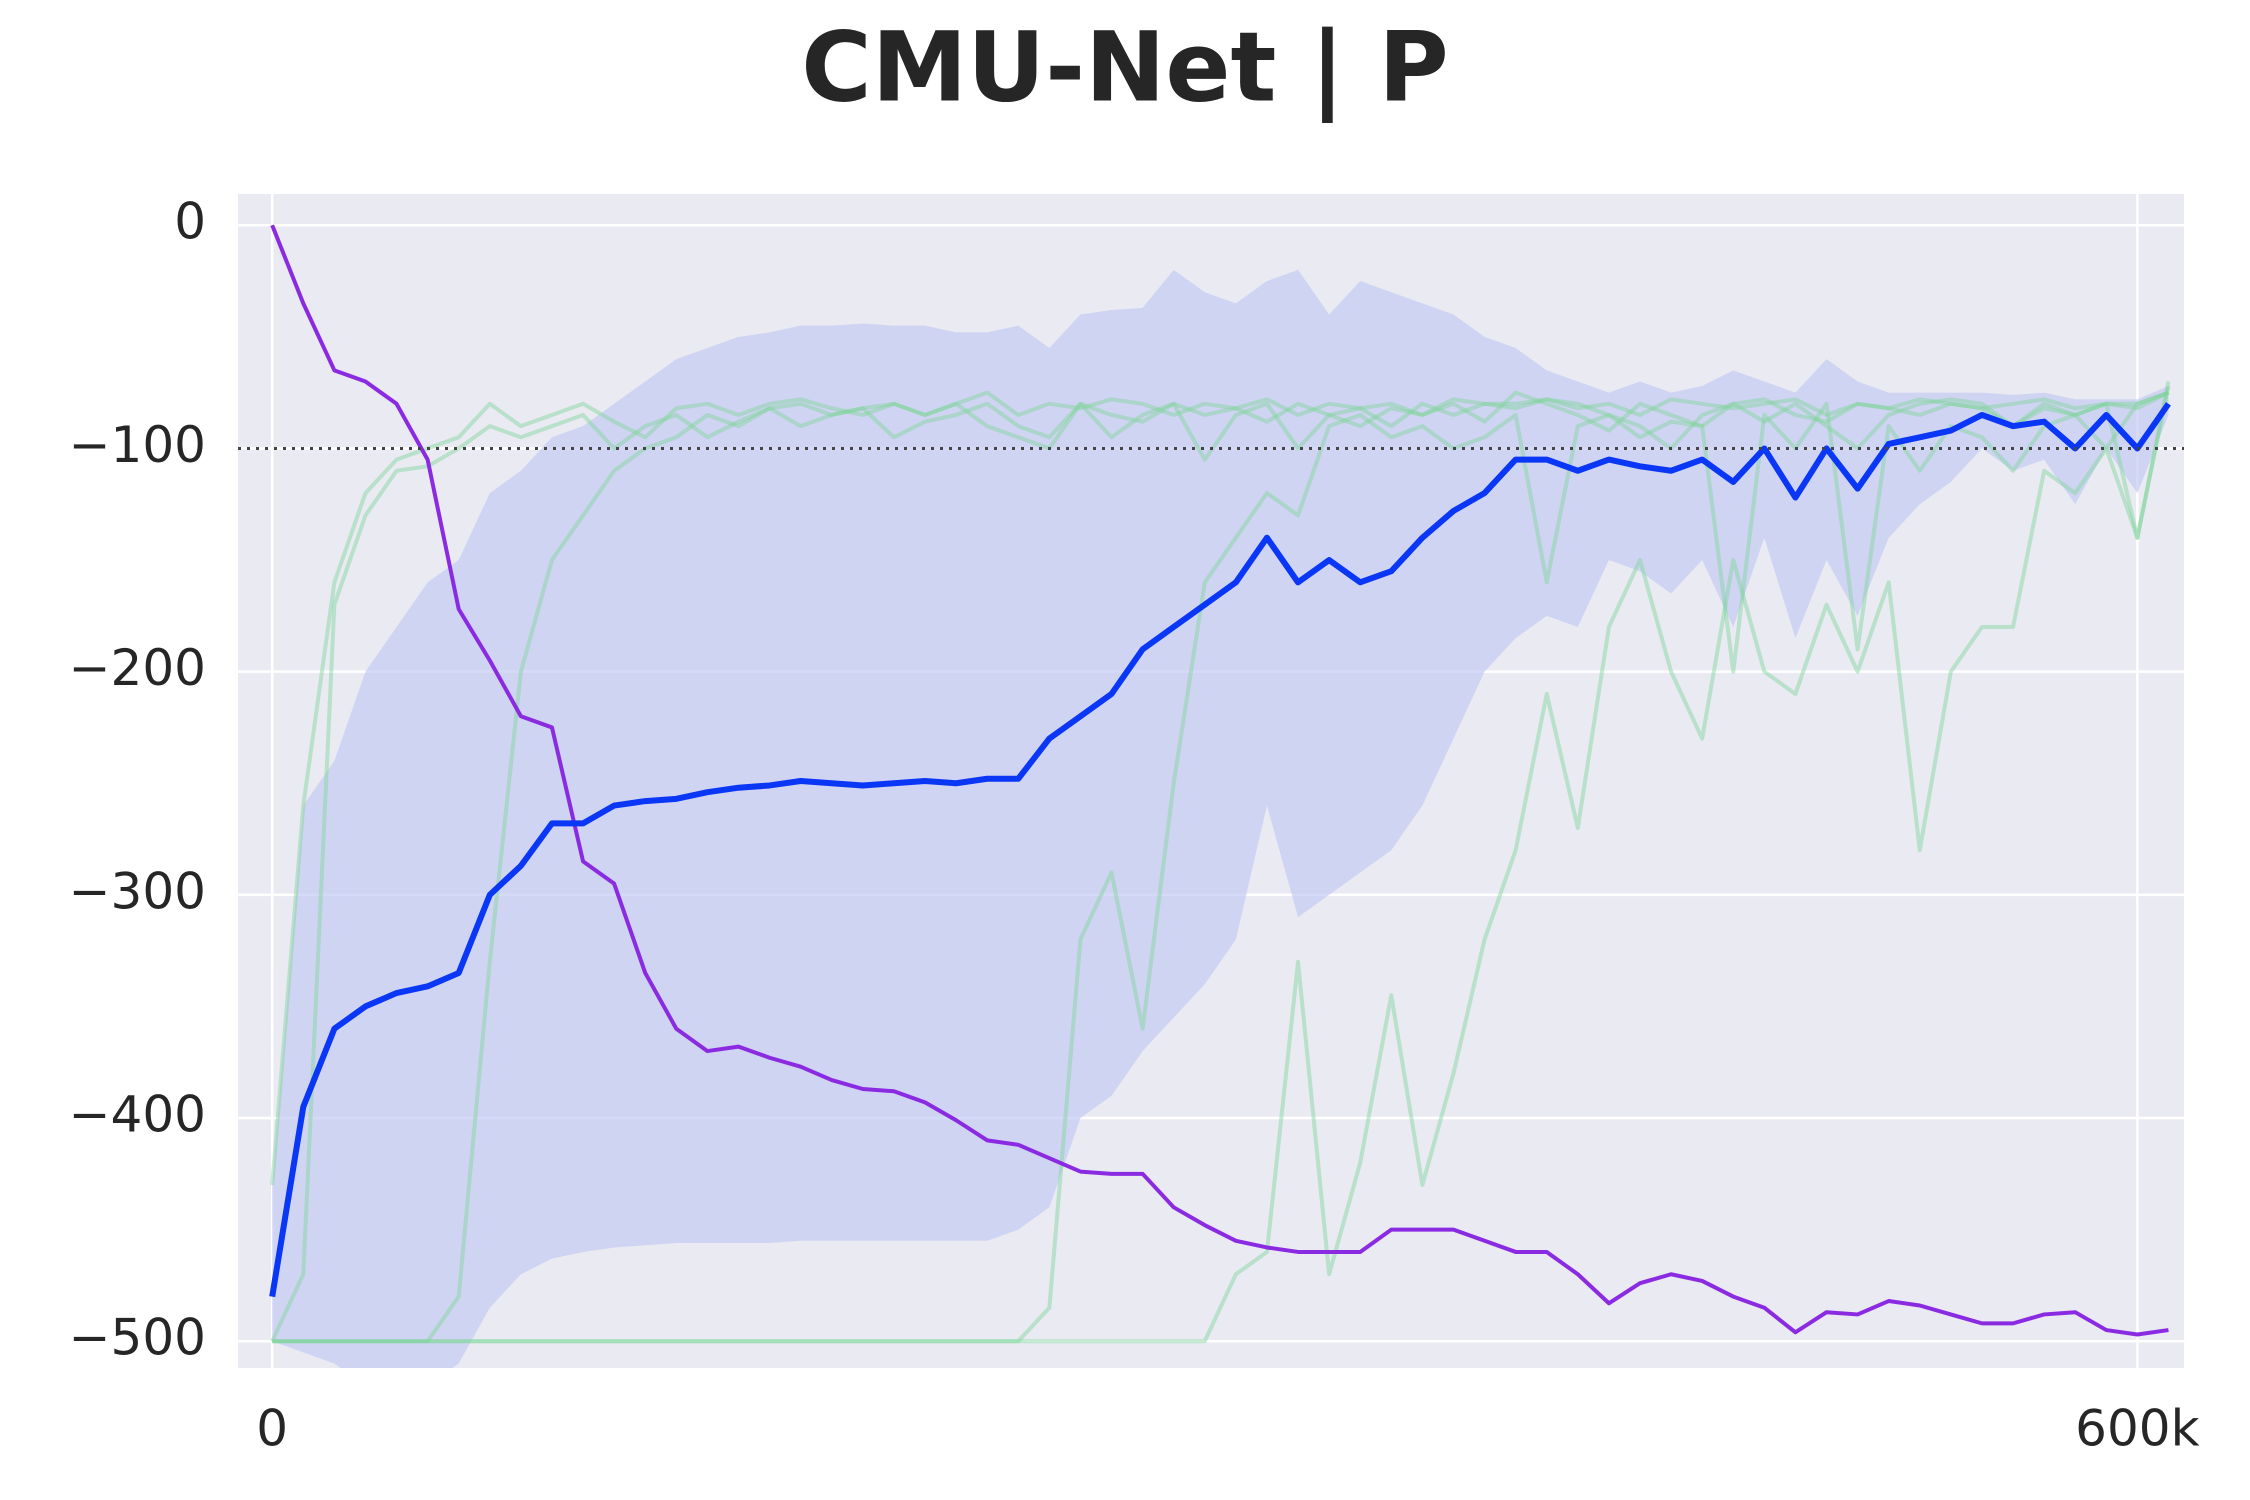  Describe the element at coordinates (137, 668) in the screenshot. I see `y-tick-label: −200` at that location.